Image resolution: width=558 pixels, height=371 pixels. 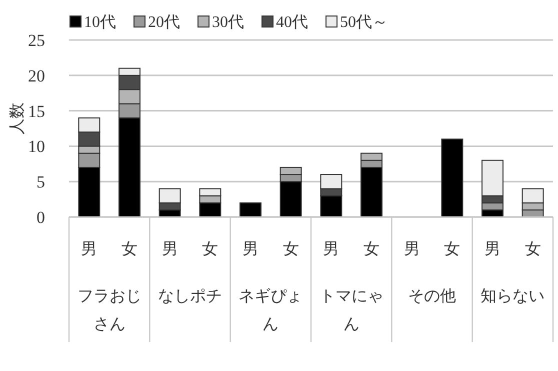 I want to click on text: ネギぴょん, so click(x=271, y=311).